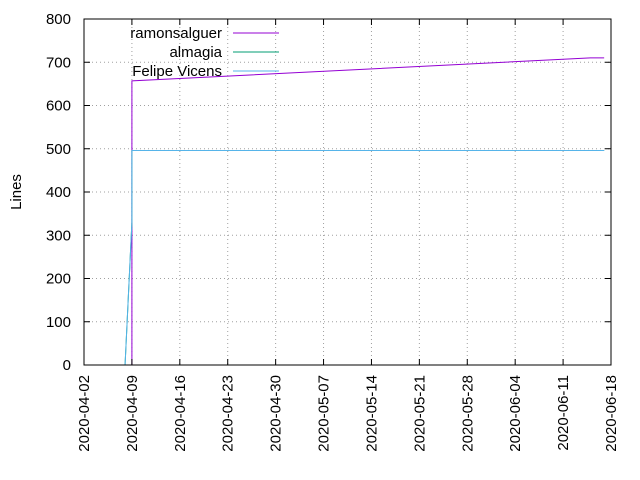 This screenshot has height=480, width=640. What do you see at coordinates (419, 413) in the screenshot?
I see `x-tick-label: 2020-05-21` at bounding box center [419, 413].